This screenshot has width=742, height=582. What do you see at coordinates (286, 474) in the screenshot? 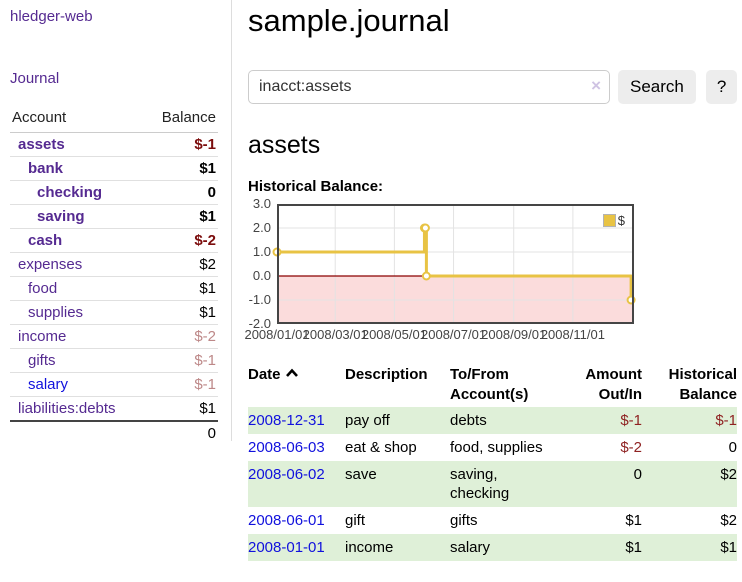
I see `transaction-date-link: 2008-06-02` at bounding box center [286, 474].